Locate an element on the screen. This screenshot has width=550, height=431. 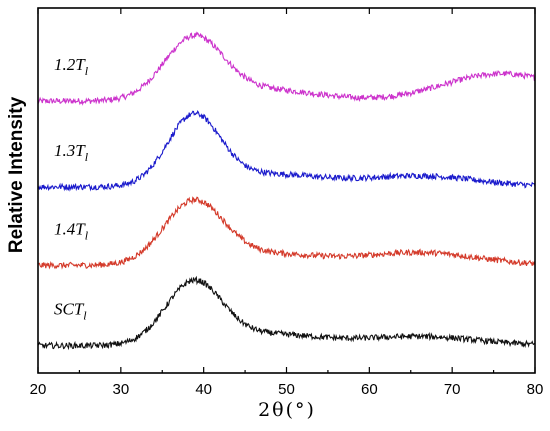
series-labels: 1.2Tl 1.3Tl 1.4Tl SCTl is located at coordinates (71, 189).